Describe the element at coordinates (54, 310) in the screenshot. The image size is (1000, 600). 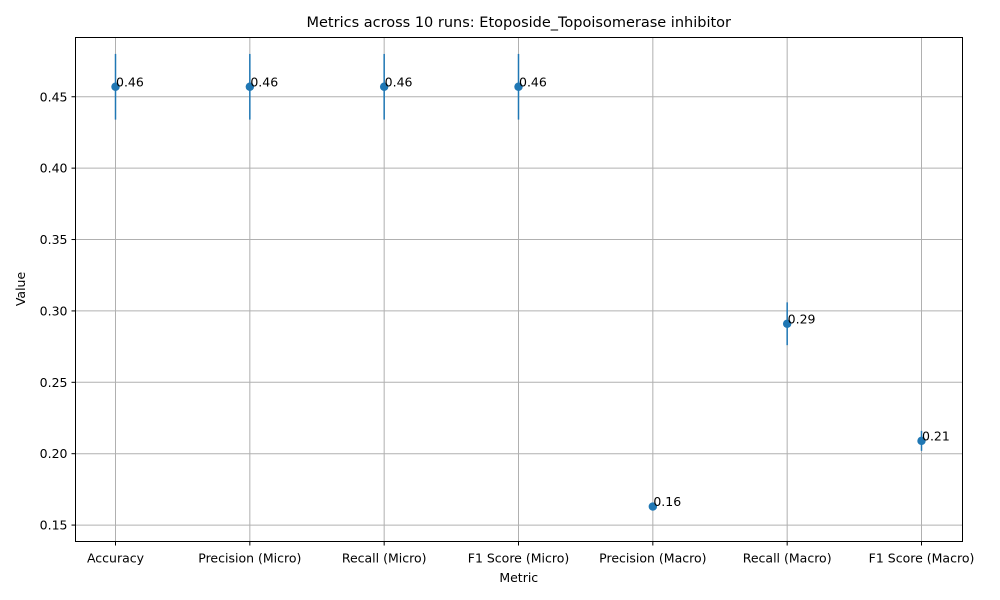
I see `y-tick-label: 0.30` at that location.